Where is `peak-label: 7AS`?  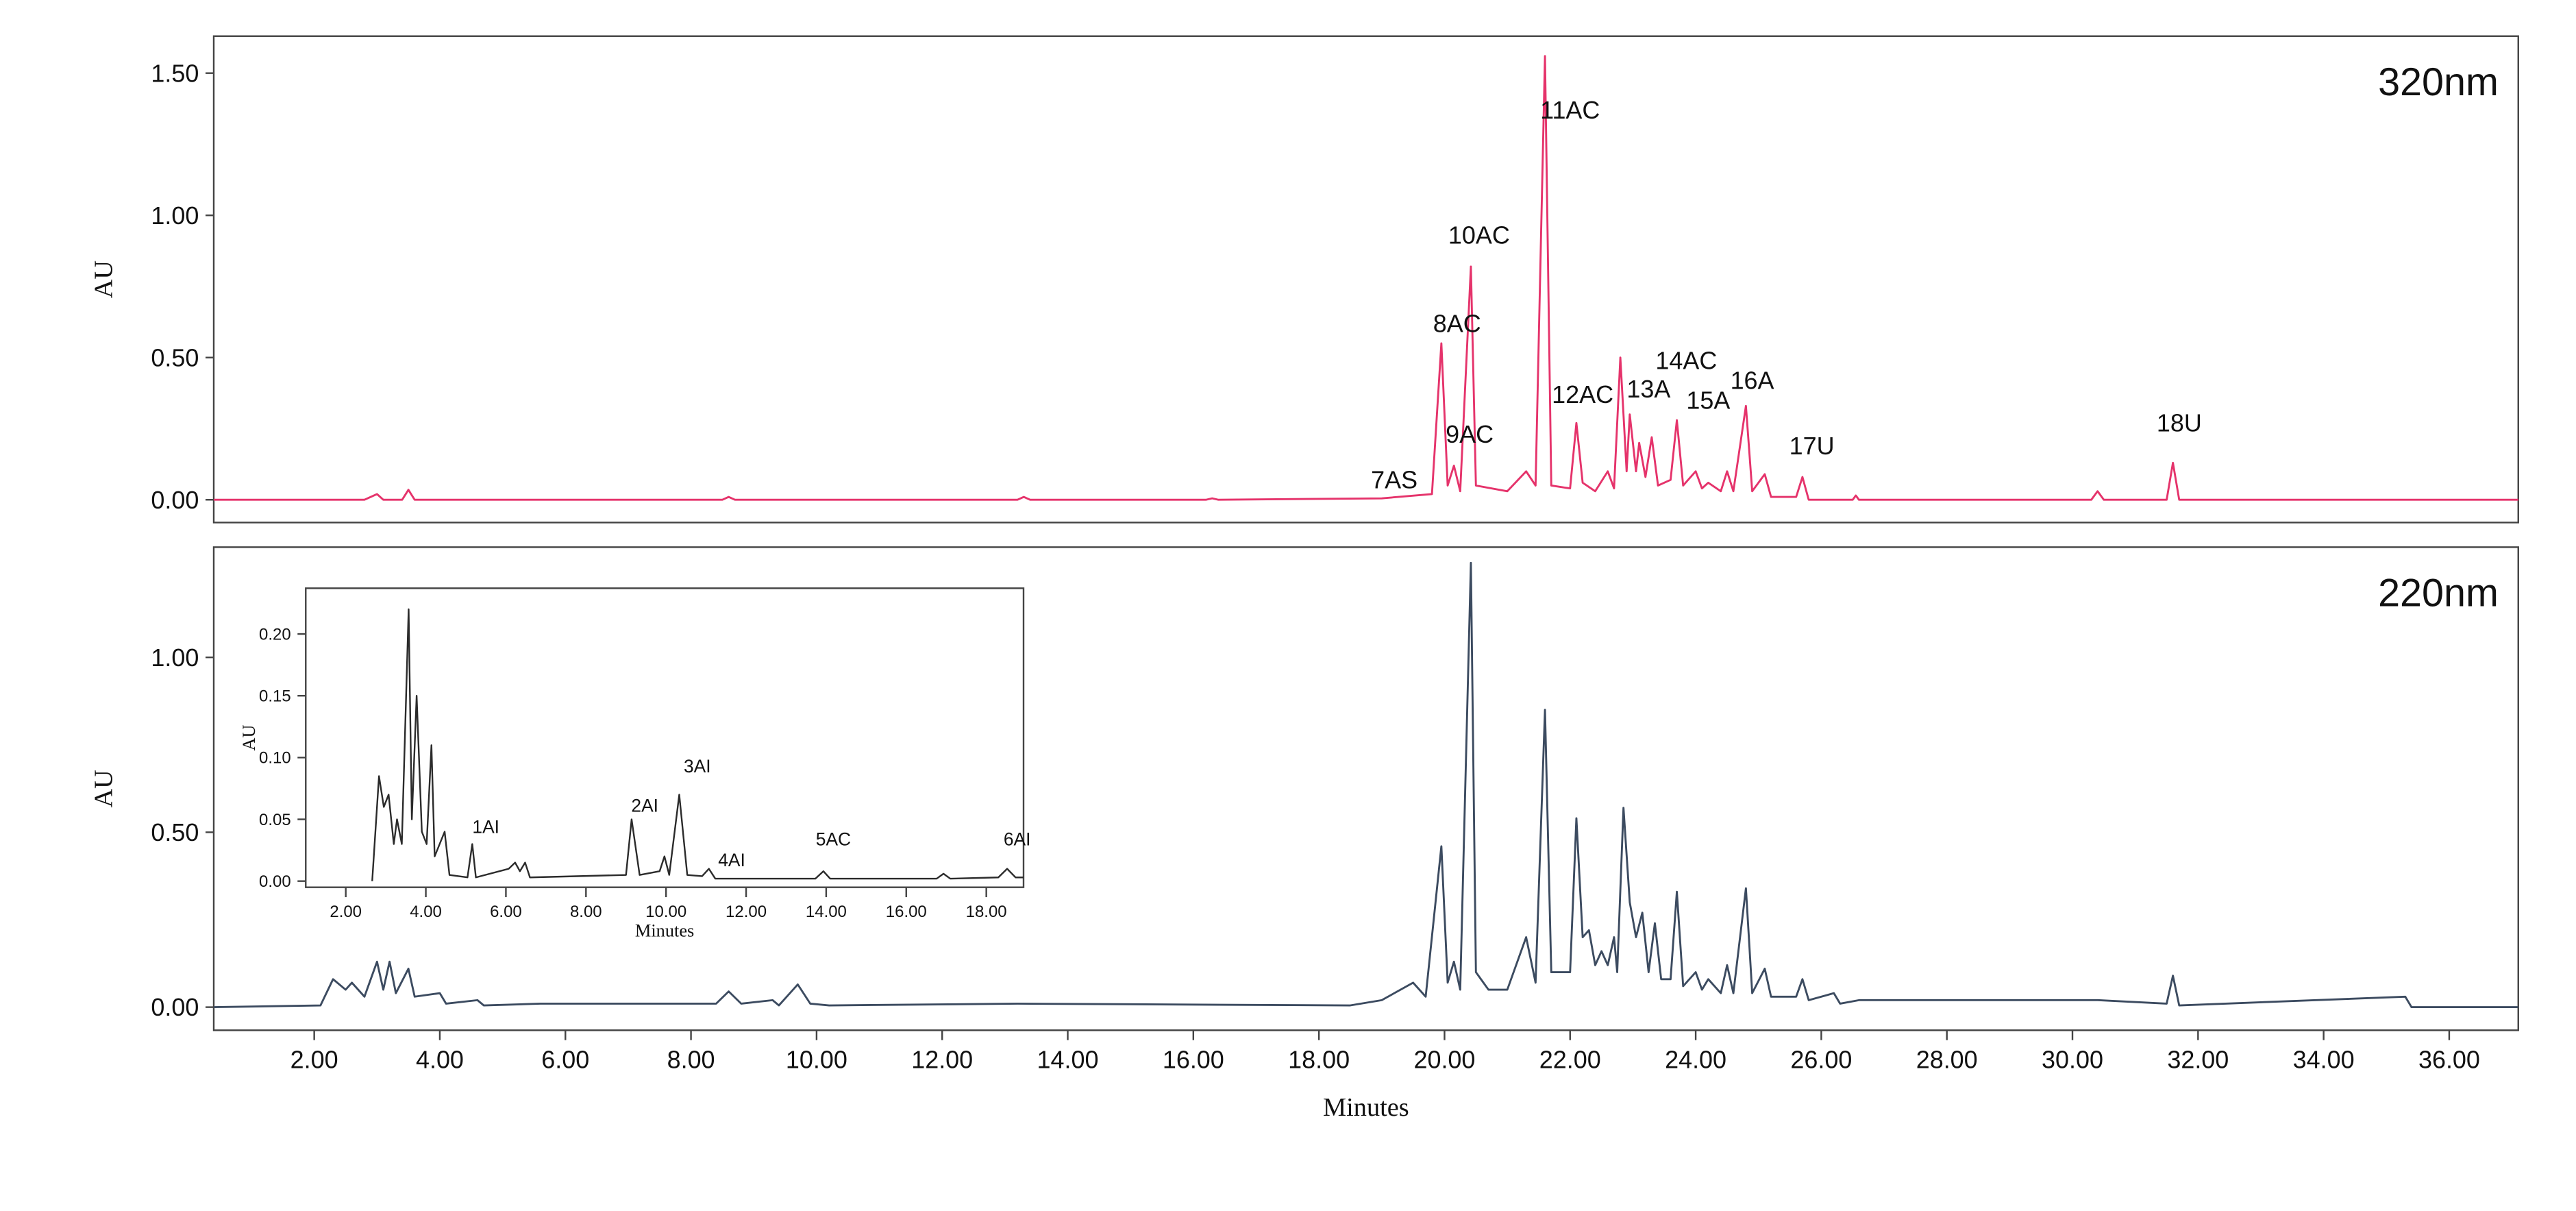
peak-label: 7AS is located at coordinates (1394, 480).